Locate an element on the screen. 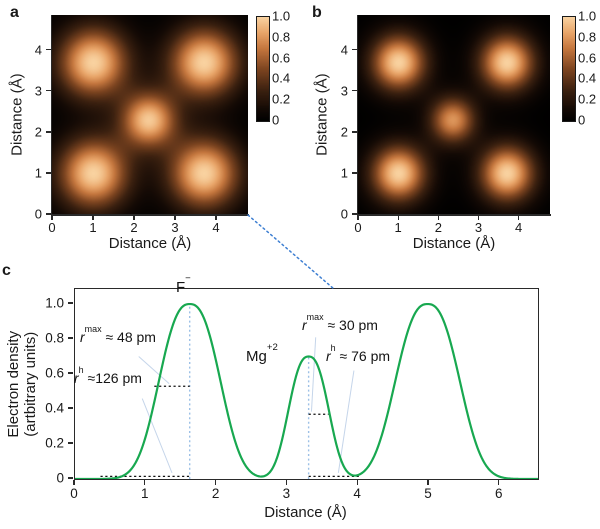 Image resolution: width=600 pixels, height=529 pixels. y-tick-label: 0.8 is located at coordinates (54, 338).